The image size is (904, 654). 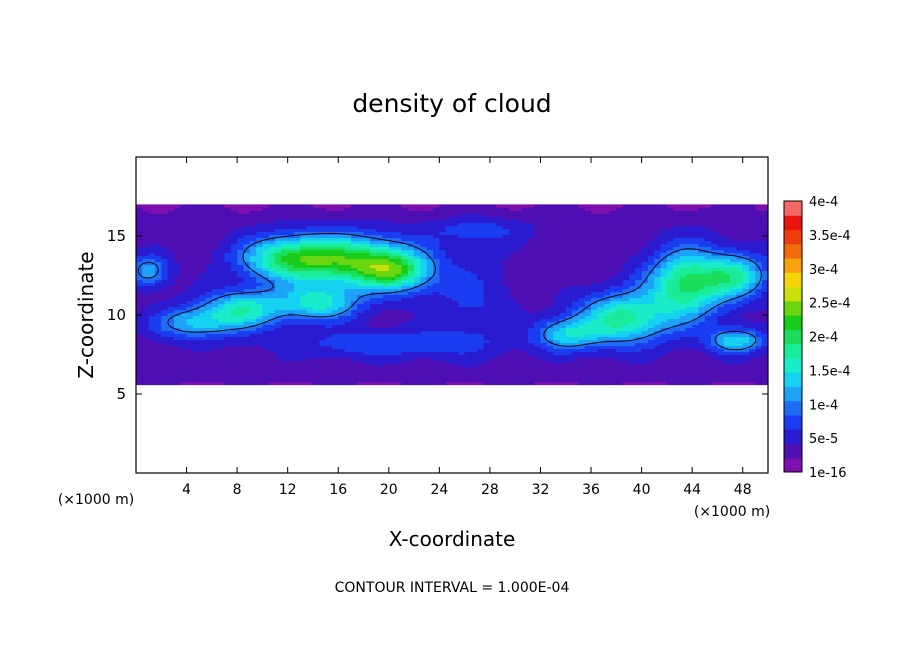 What do you see at coordinates (237, 490) in the screenshot?
I see `x-tick-label: 8` at bounding box center [237, 490].